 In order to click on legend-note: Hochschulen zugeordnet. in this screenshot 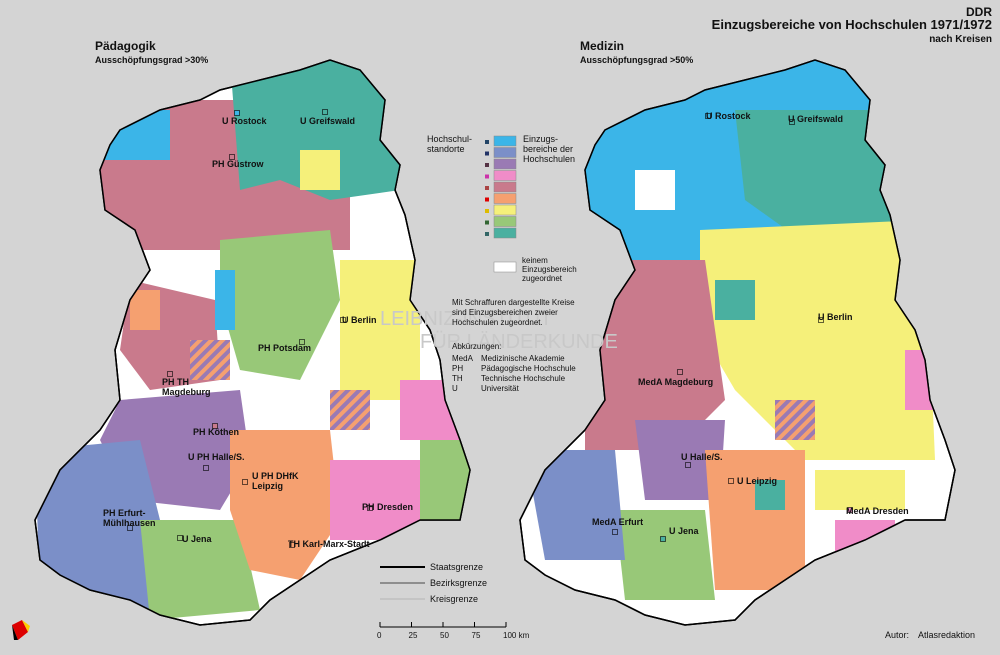, I will do `click(497, 322)`.